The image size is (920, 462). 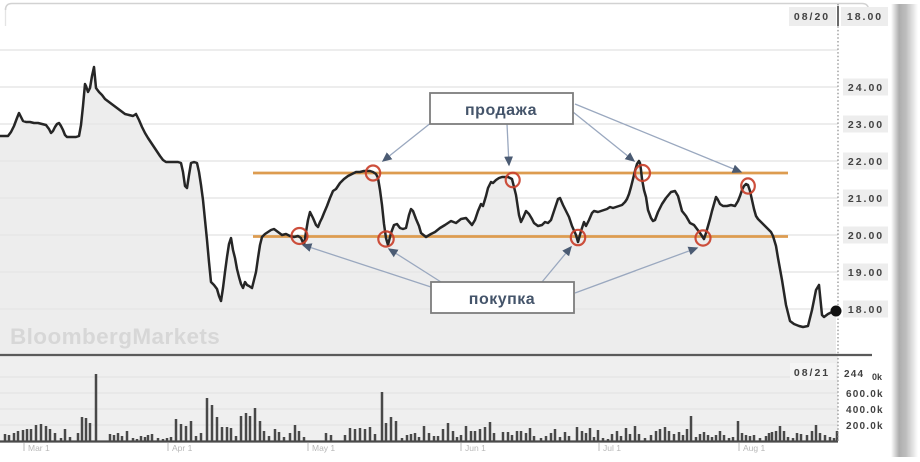 I want to click on svg-text: Jun 1, so click(x=475, y=448).